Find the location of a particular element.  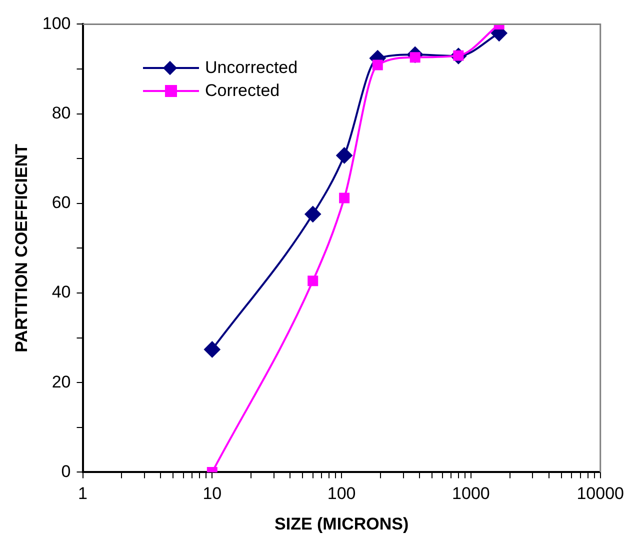

y-tick-label: 0 is located at coordinates (66, 471).